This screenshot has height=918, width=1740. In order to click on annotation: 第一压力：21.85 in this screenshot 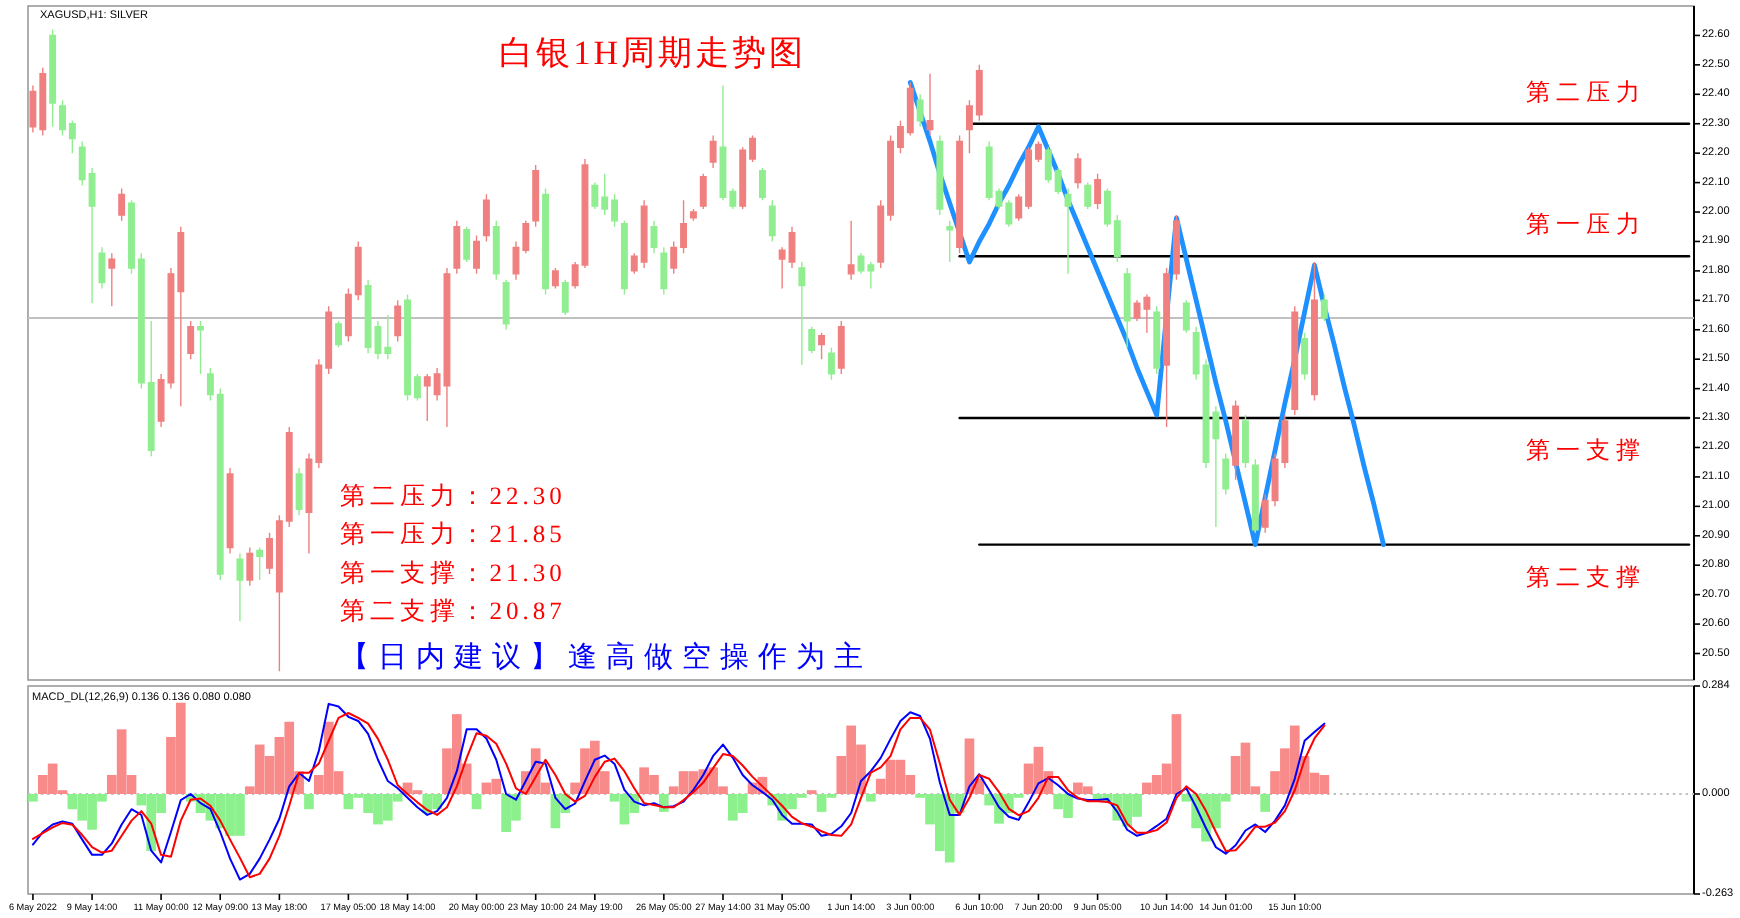, I will do `click(452, 534)`.